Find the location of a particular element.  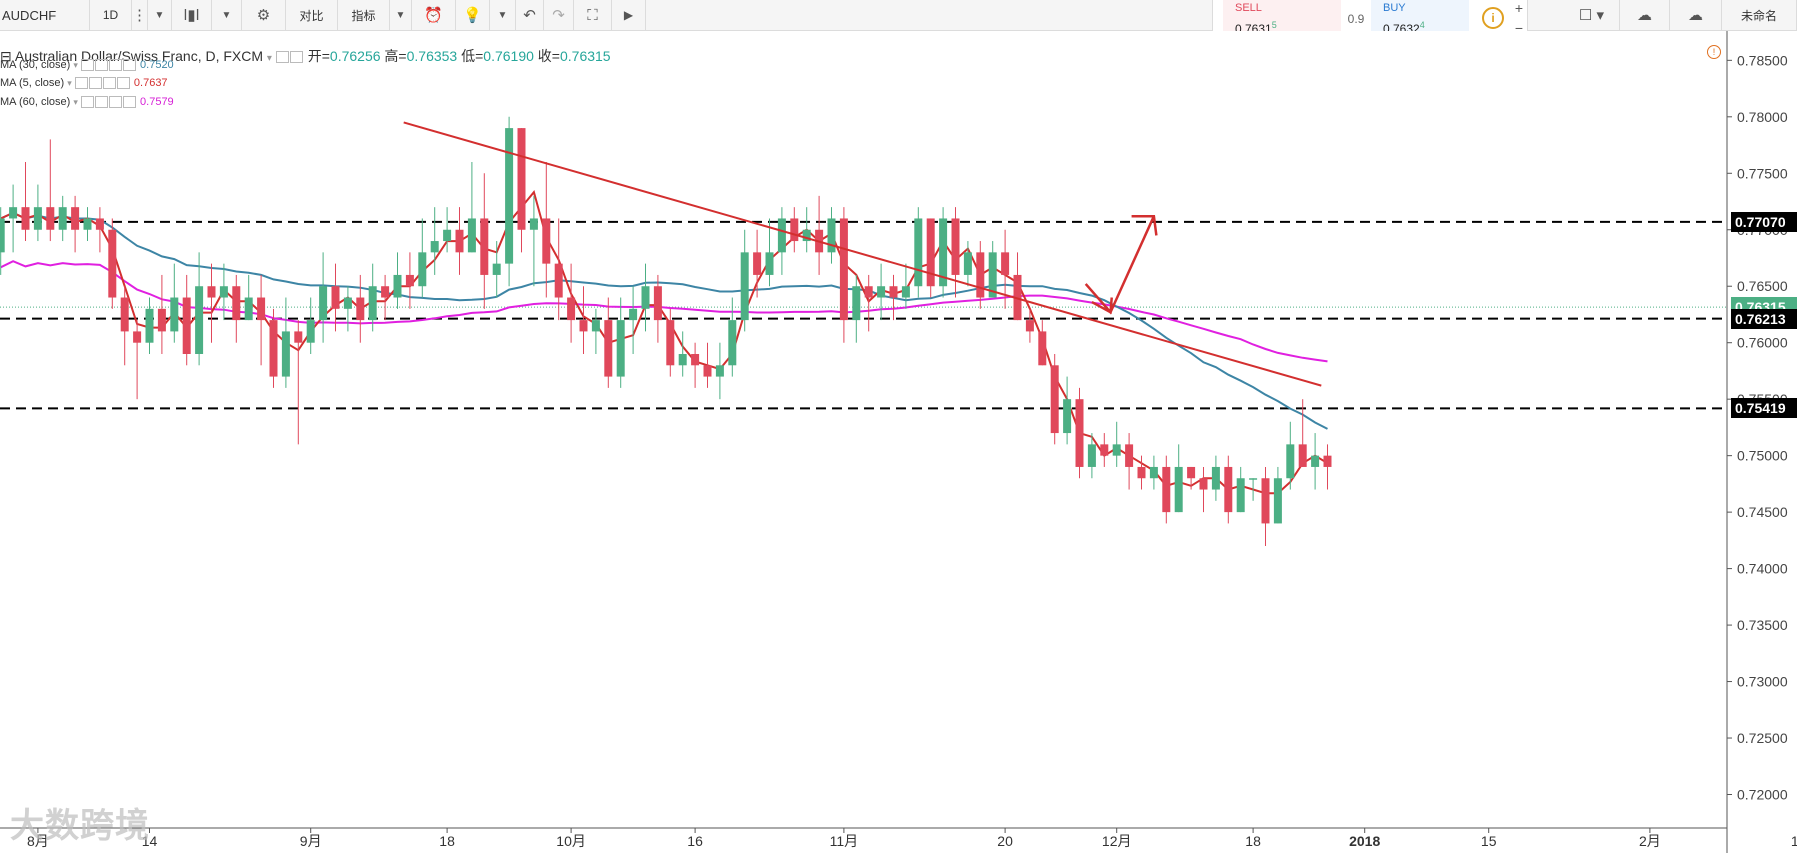

indicators-dropdown-icon: ▼ is located at coordinates (401, 15).